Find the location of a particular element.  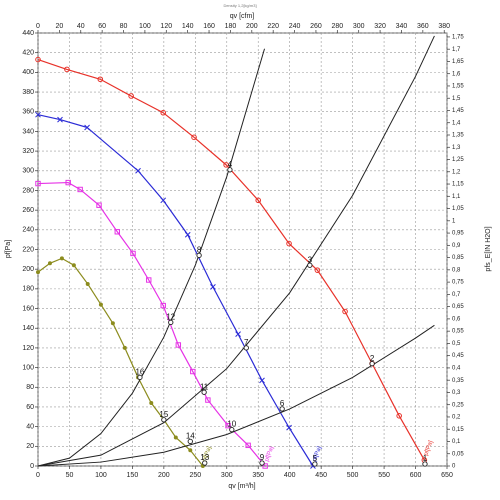

y-tick-label: 40 is located at coordinates (30, 426).